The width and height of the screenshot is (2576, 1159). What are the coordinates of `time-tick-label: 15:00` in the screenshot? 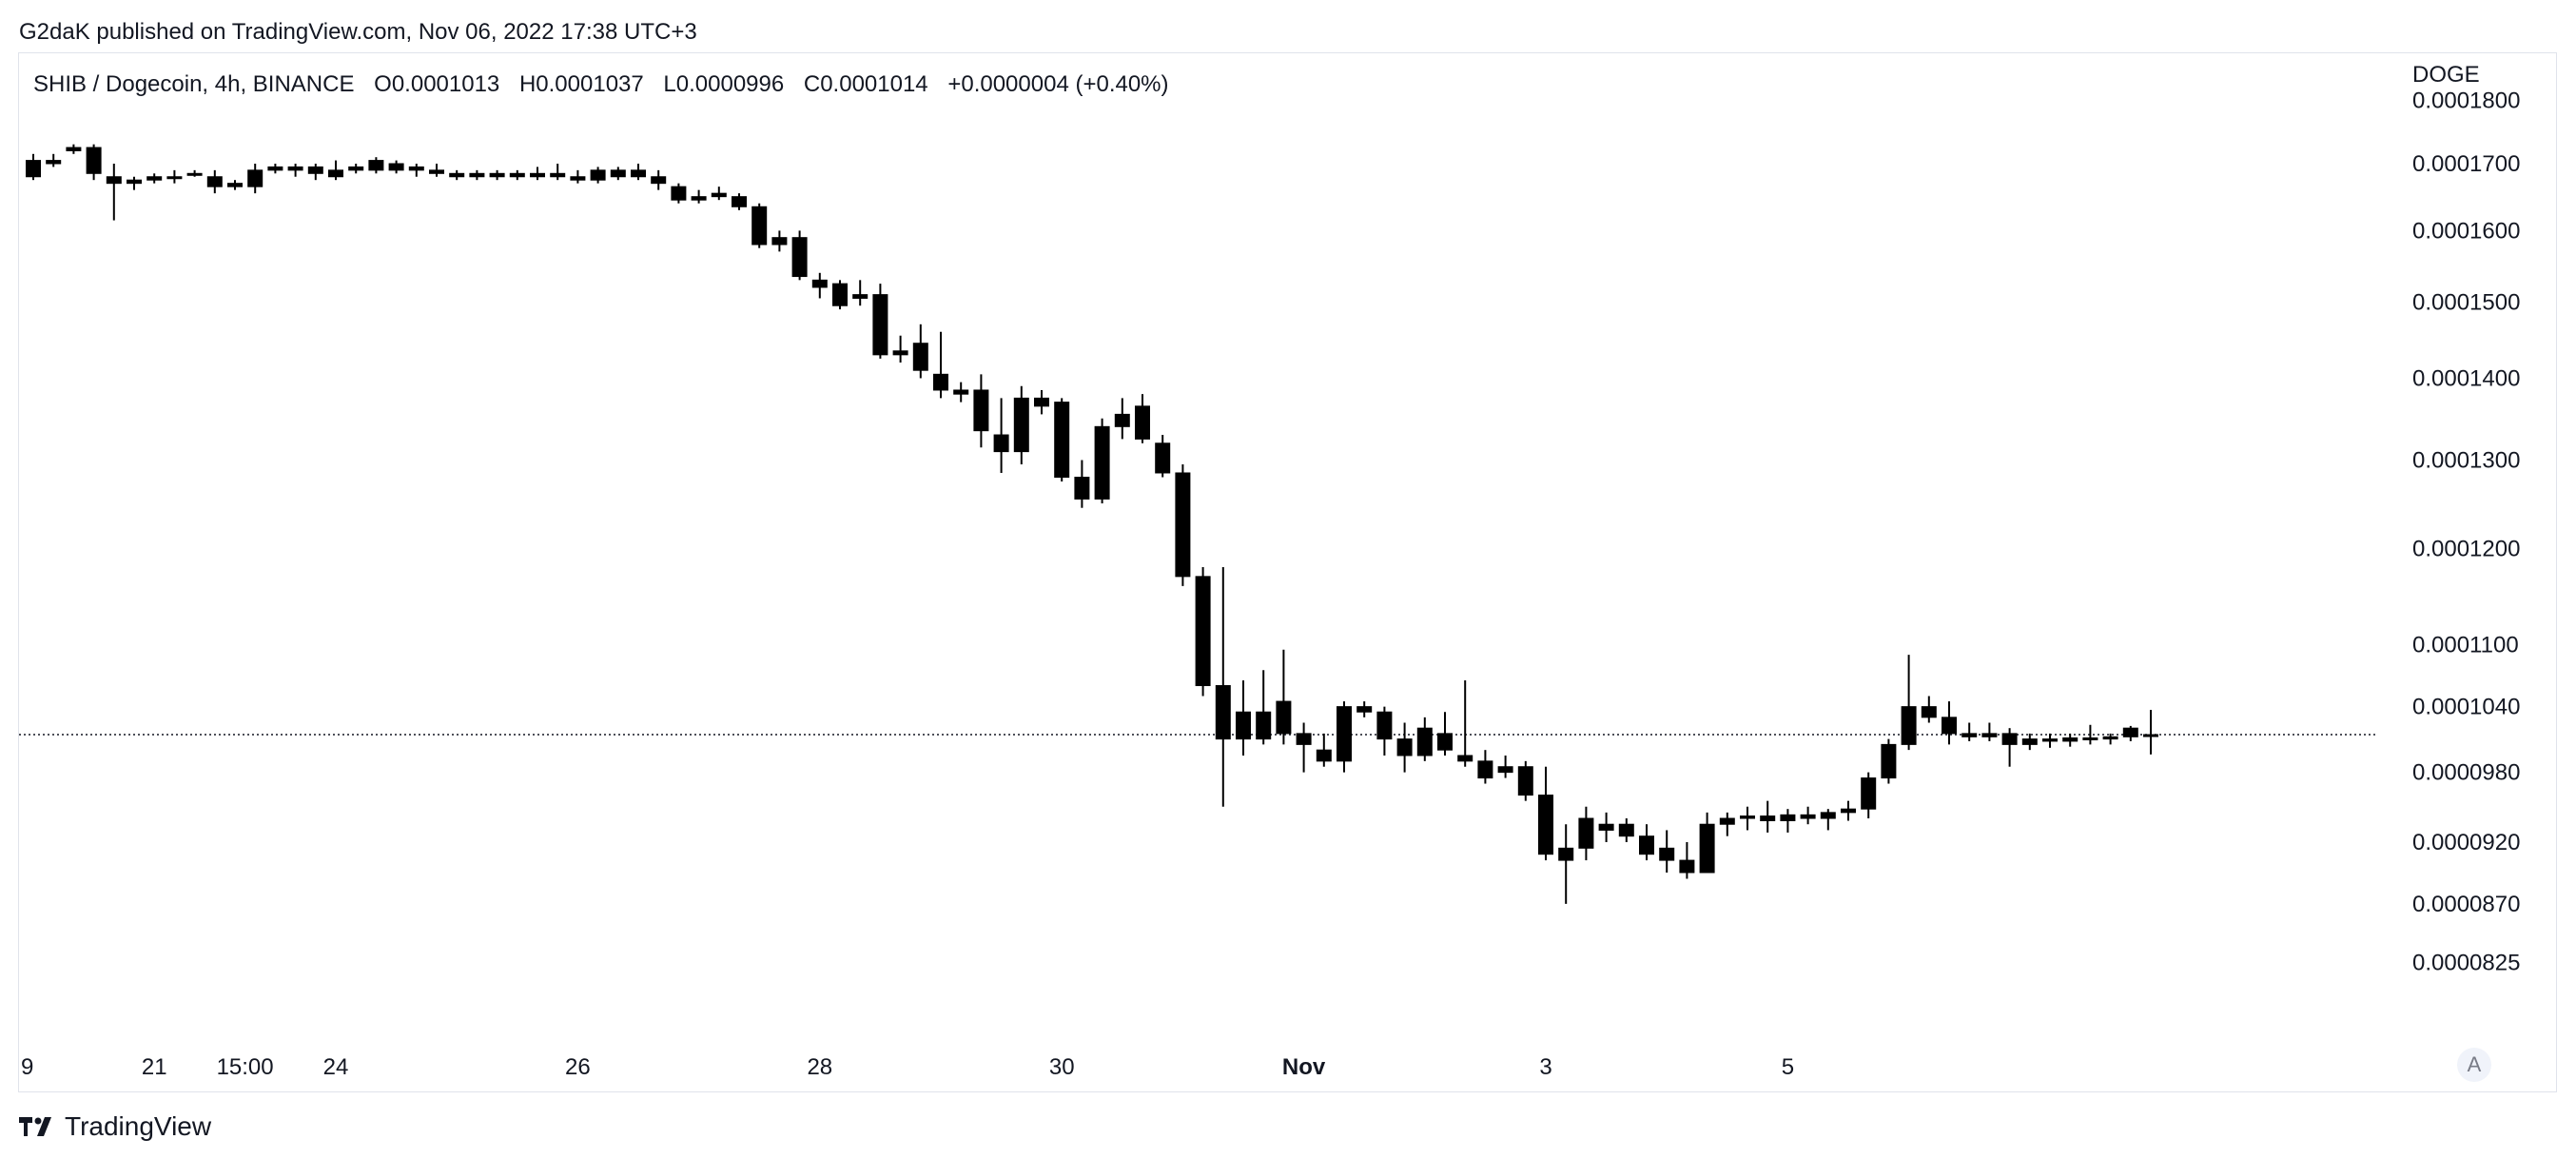 It's located at (246, 1067).